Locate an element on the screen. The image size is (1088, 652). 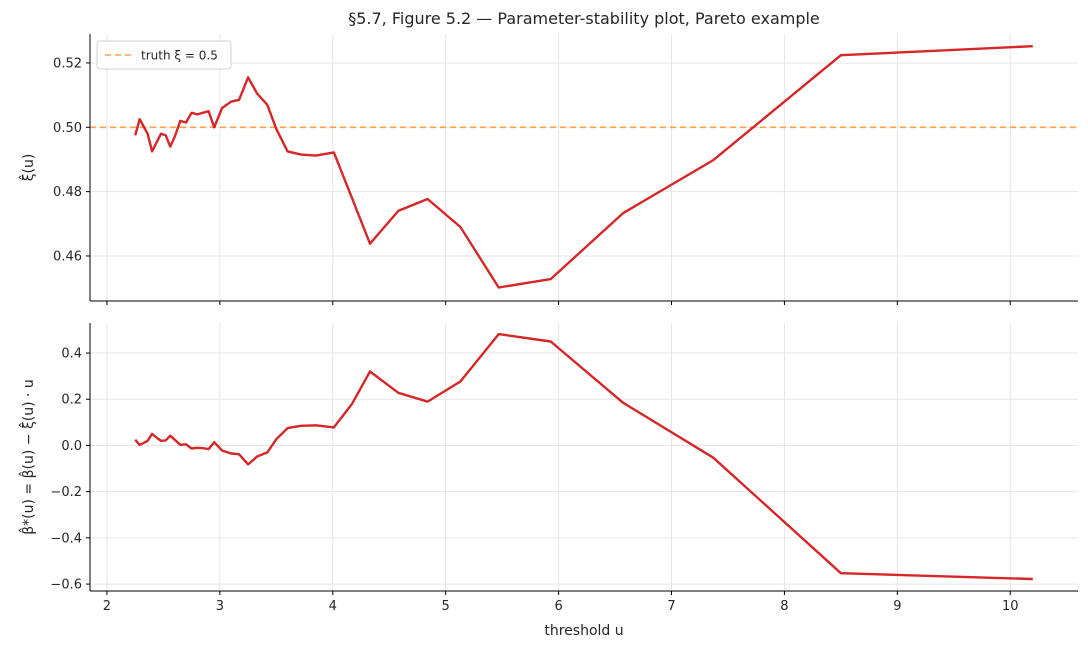
legend: truth ξ = 0.5 is located at coordinates (164, 55).